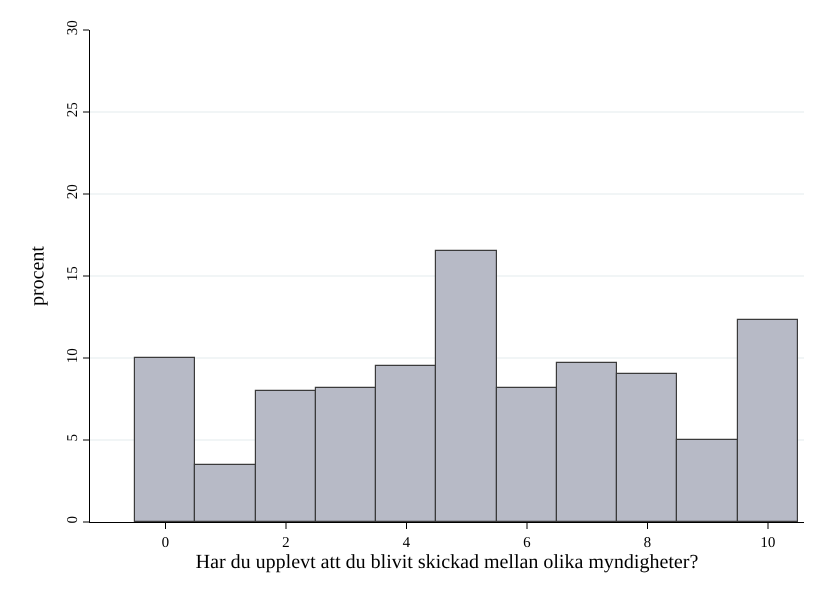 The height and width of the screenshot is (607, 832). Describe the element at coordinates (406, 543) in the screenshot. I see `x-tick-label: 4` at that location.